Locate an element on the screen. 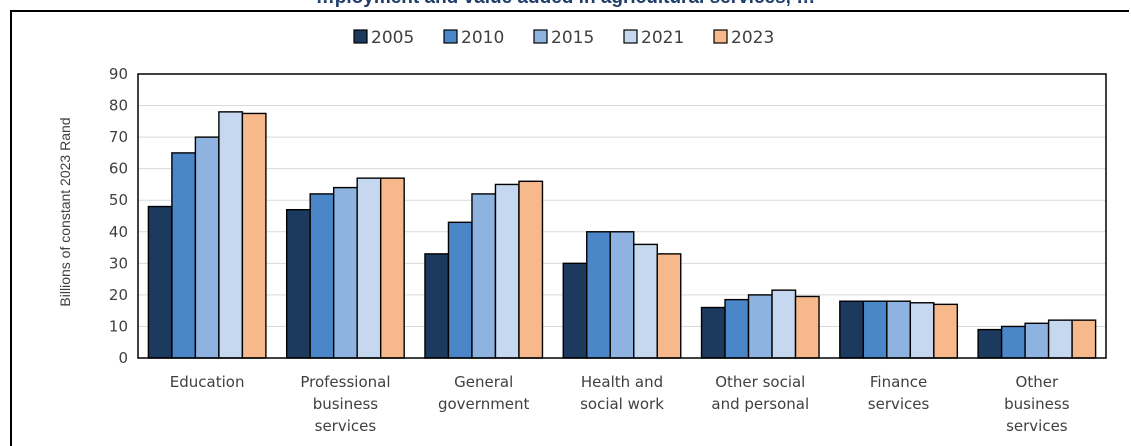 This screenshot has height=446, width=1131. y-axis-label: Billions of constant 2023 Rand is located at coordinates (65, 211).